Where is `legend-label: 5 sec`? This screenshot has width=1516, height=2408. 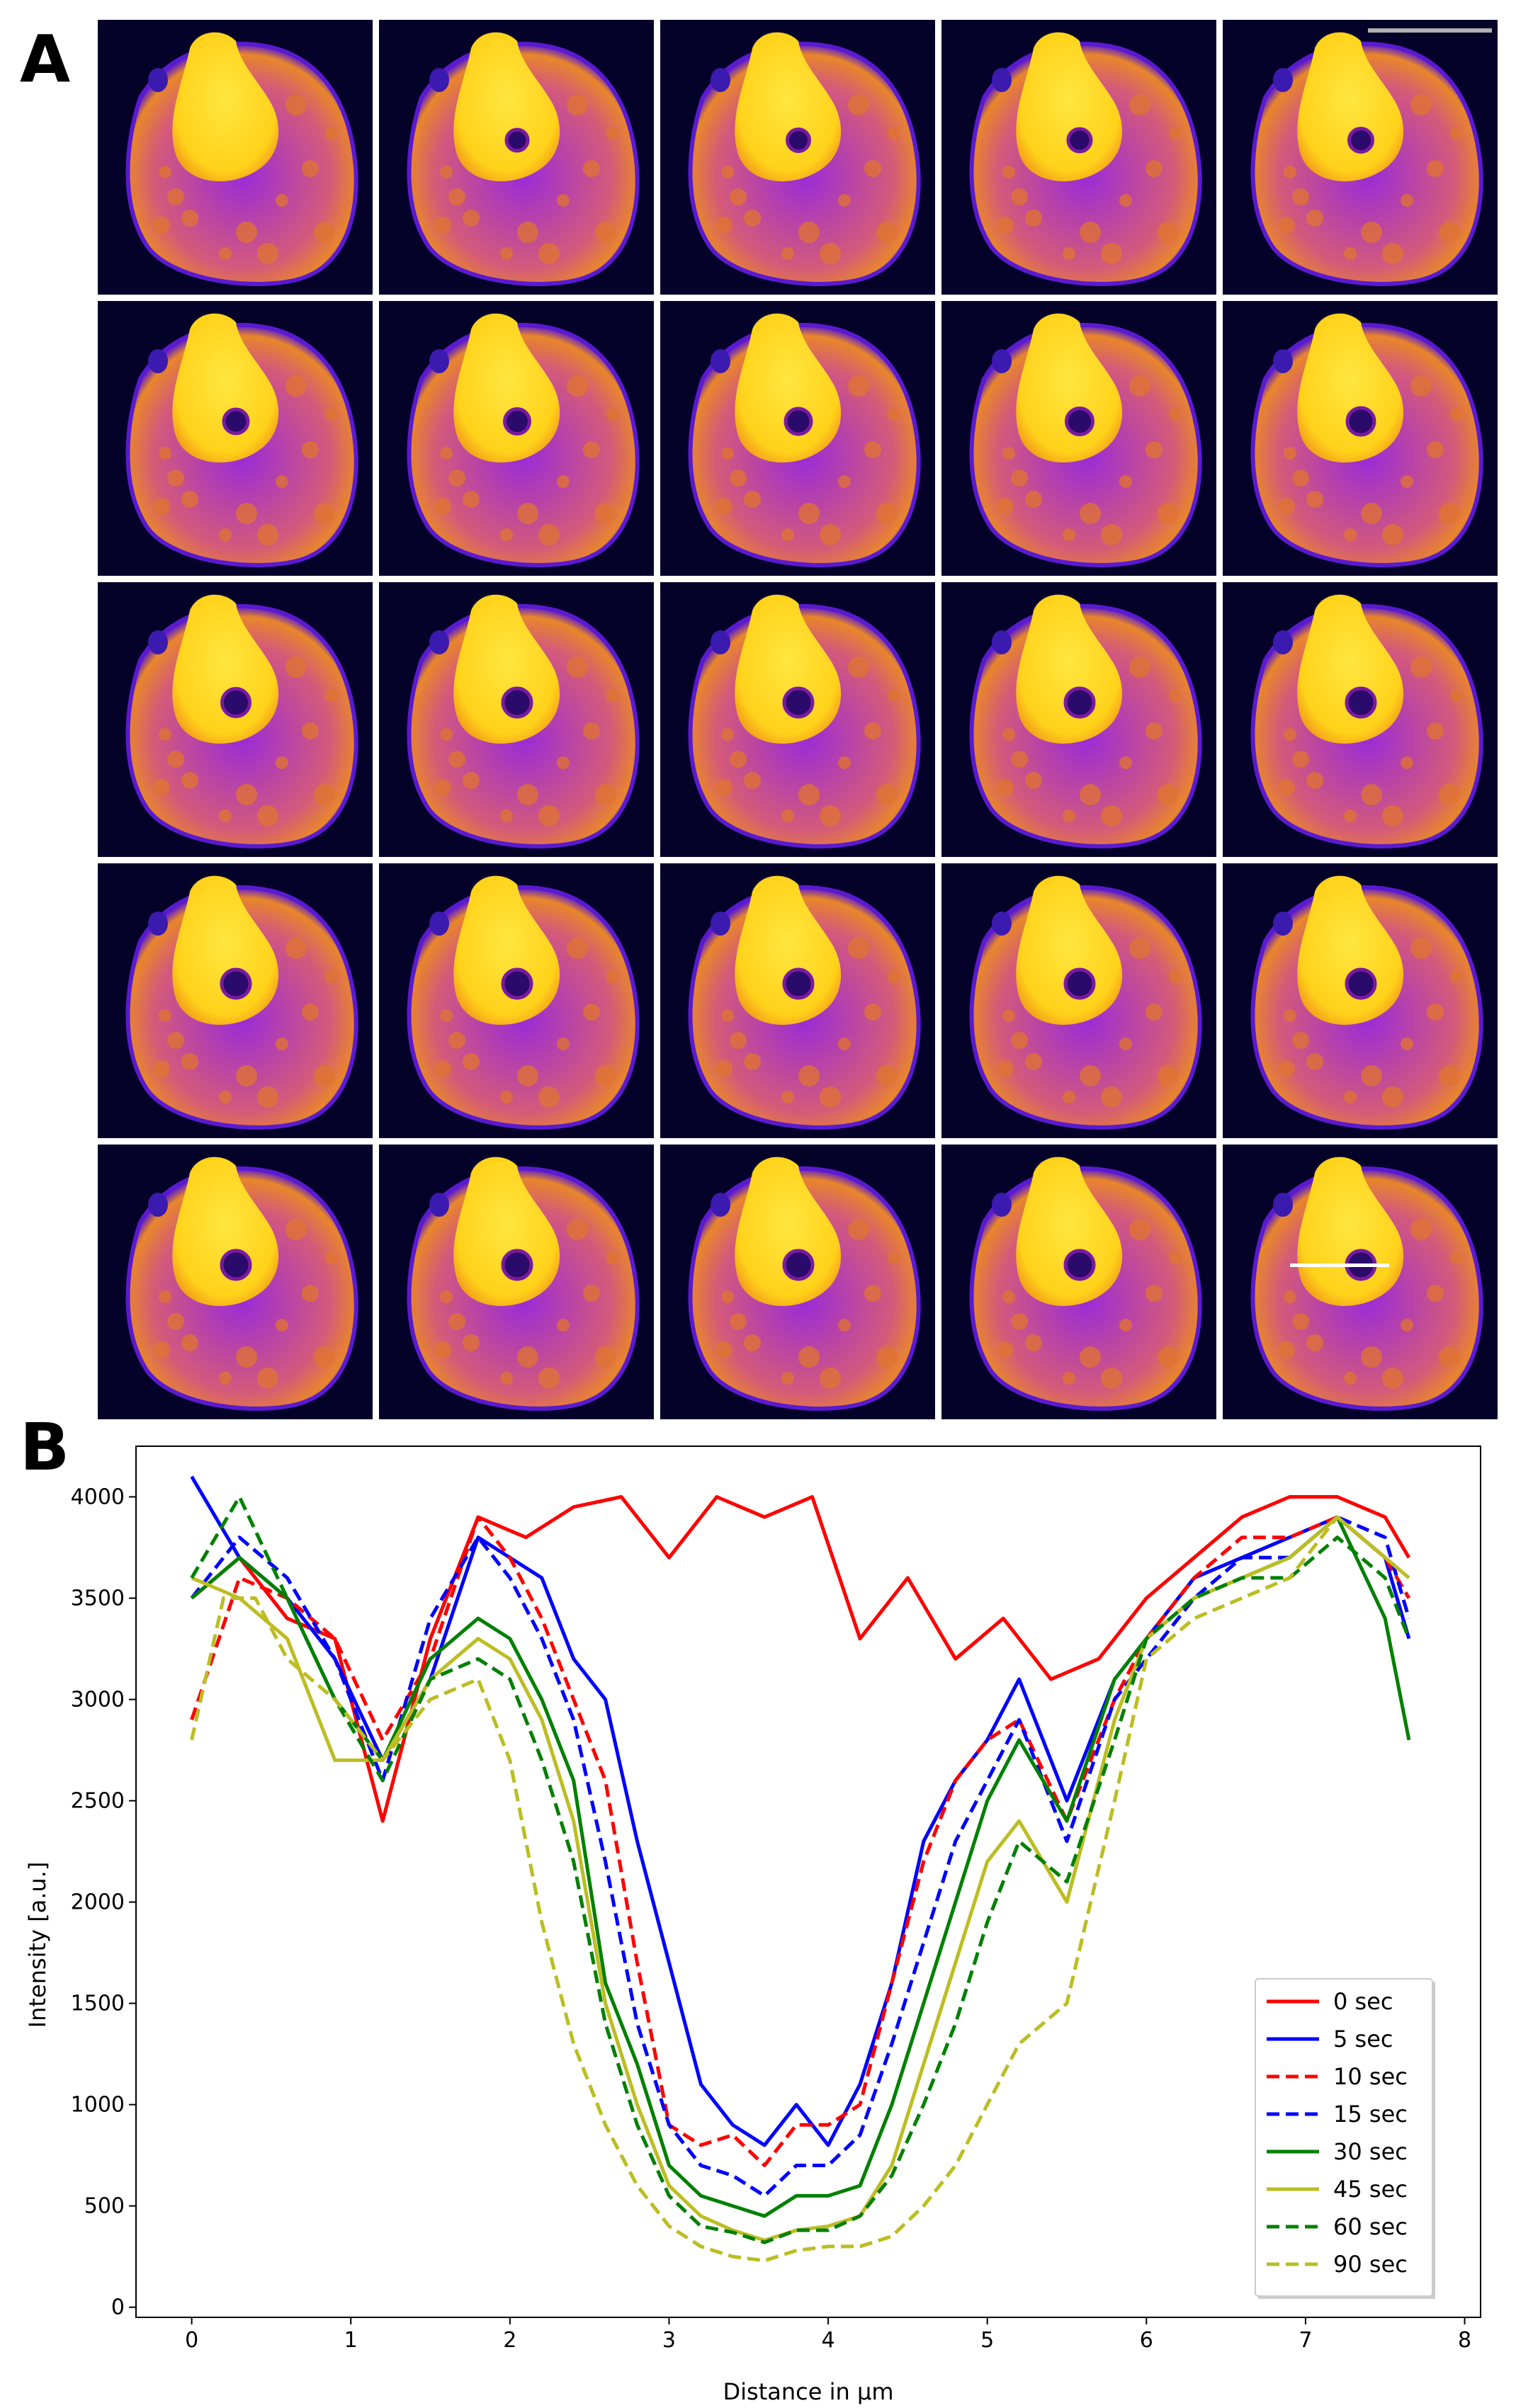
legend-label: 5 sec is located at coordinates (1363, 2039).